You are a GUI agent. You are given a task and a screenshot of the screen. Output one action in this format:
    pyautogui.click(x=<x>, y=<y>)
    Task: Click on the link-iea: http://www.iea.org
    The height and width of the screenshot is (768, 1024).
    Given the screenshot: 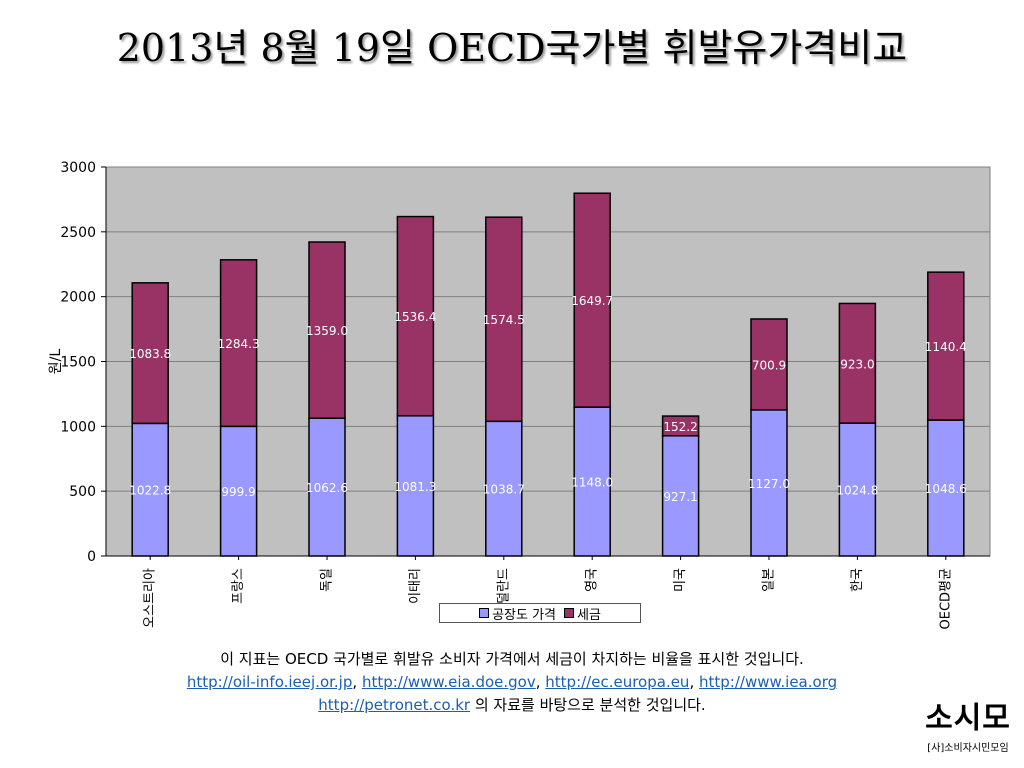 What is the action you would take?
    pyautogui.click(x=768, y=682)
    